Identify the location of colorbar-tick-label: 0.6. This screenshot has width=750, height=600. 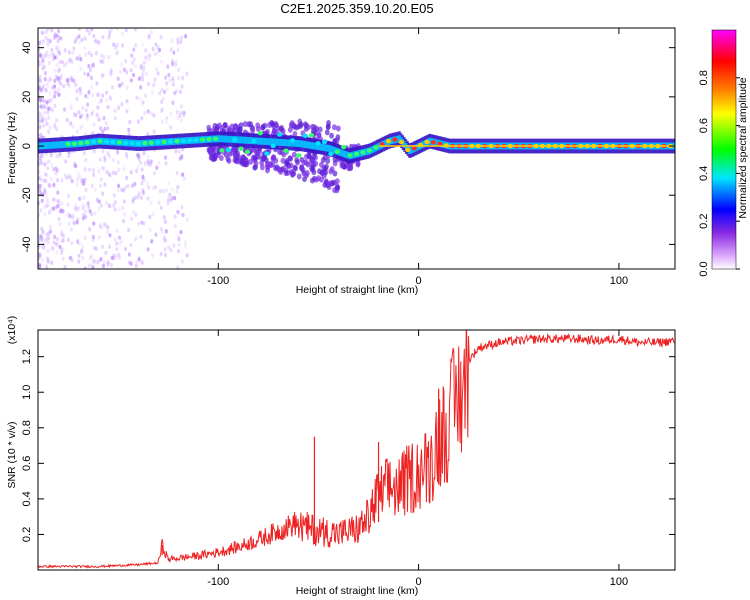
(704, 125).